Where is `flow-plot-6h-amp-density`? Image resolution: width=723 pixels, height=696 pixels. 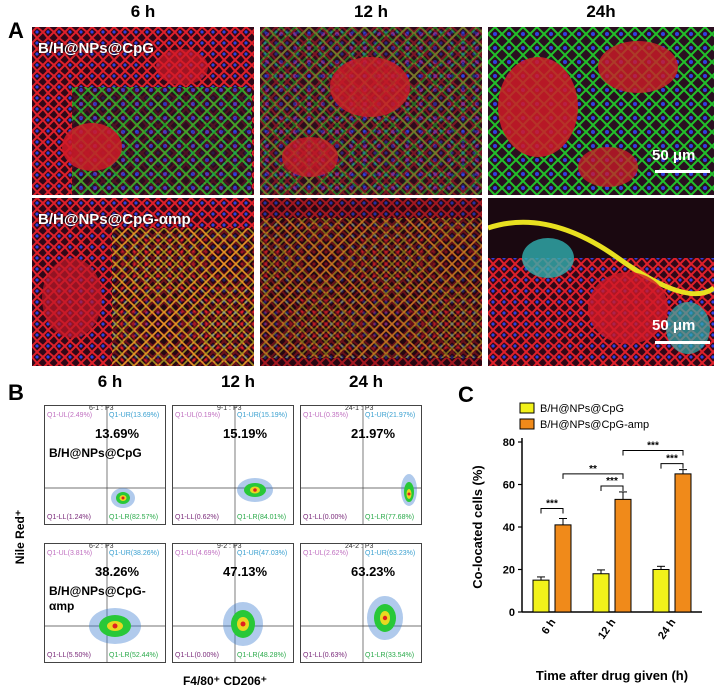
flow-plot-6h-amp-density is located at coordinates (105, 603).